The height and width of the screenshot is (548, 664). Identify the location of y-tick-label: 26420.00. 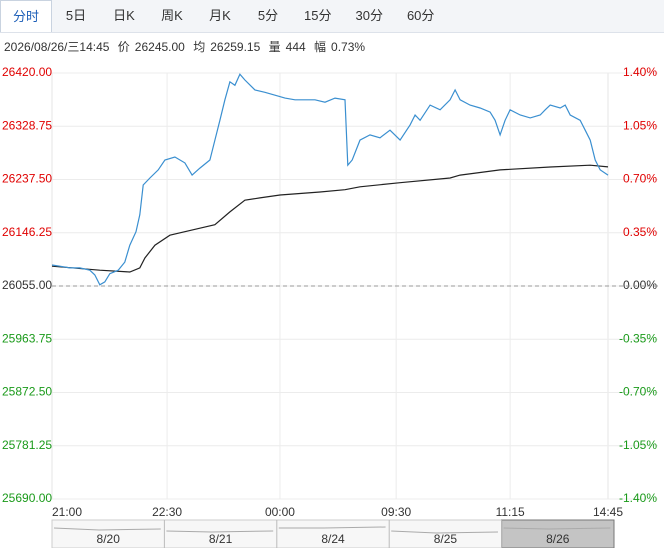
(27, 72).